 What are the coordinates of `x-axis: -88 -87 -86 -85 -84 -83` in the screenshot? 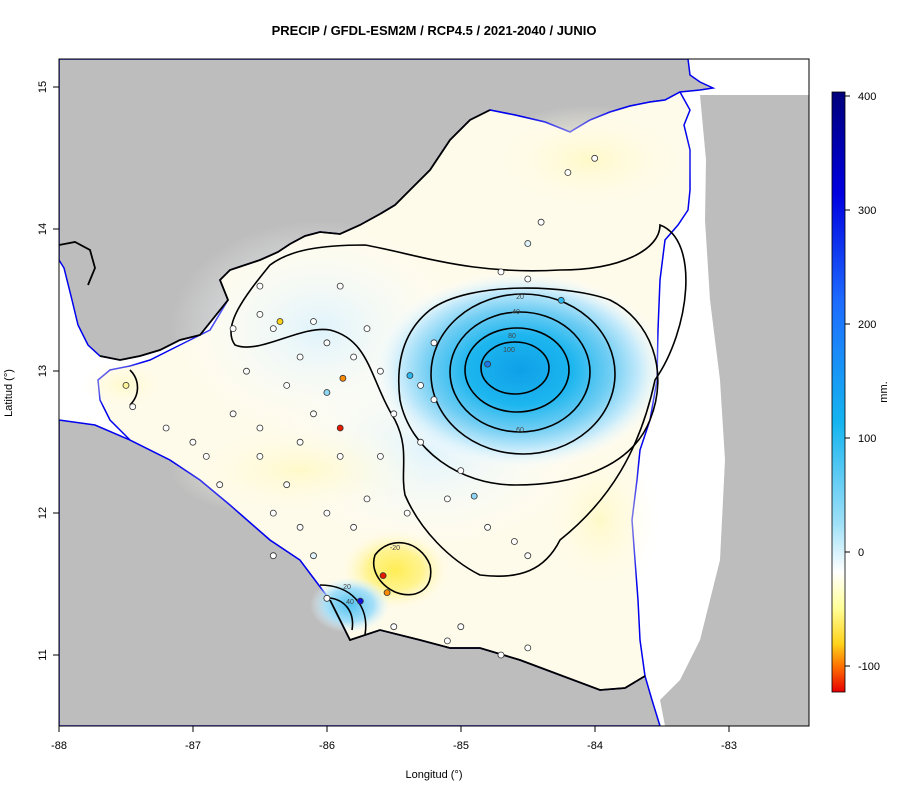 It's located at (394, 739).